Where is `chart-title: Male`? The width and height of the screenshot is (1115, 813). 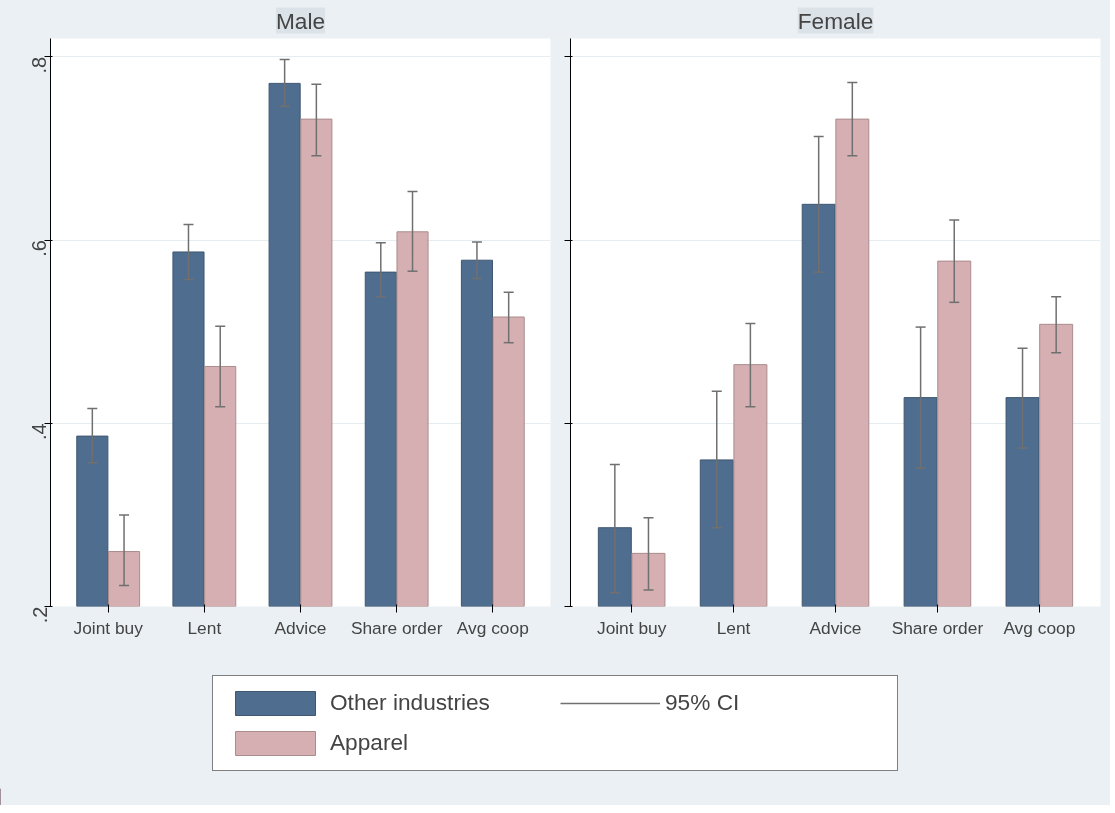
chart-title: Male is located at coordinates (300, 20).